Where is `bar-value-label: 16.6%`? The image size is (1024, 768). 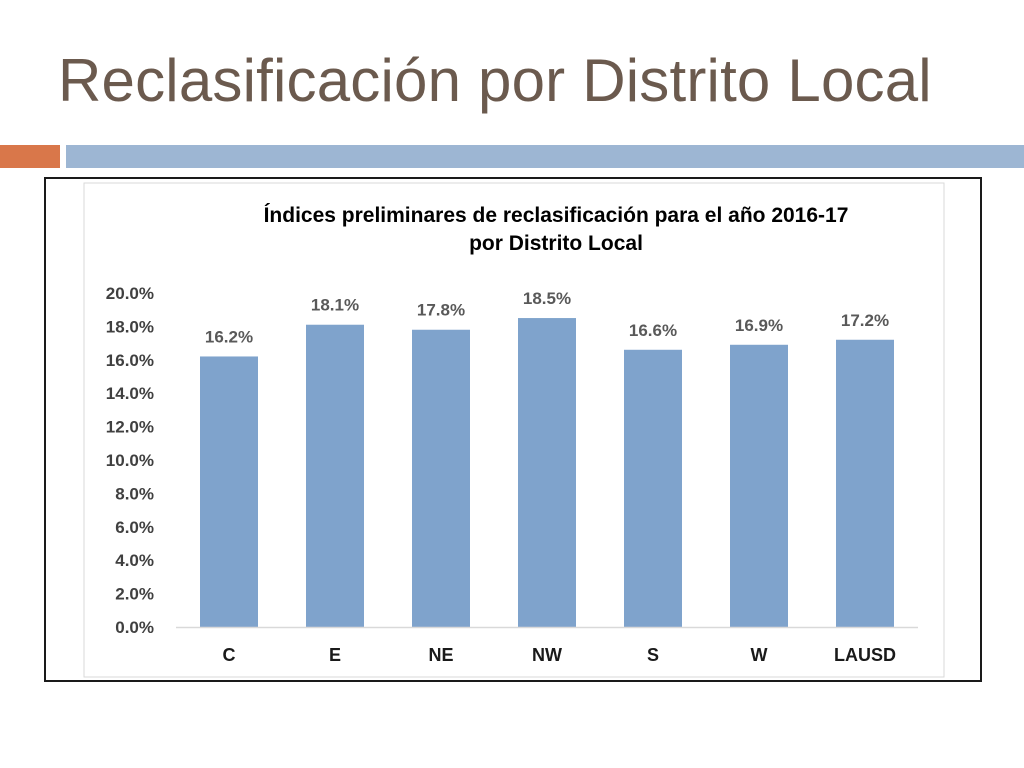 bar-value-label: 16.6% is located at coordinates (653, 330).